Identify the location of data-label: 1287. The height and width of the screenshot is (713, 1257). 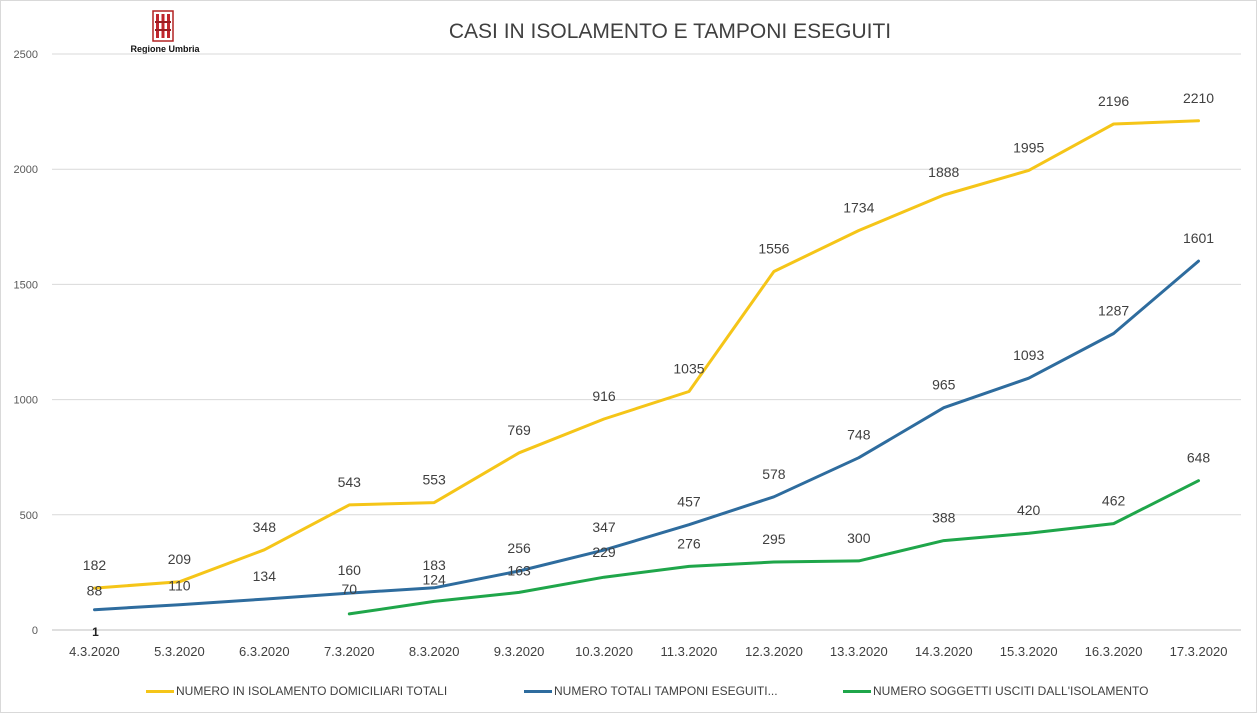
(1113, 310).